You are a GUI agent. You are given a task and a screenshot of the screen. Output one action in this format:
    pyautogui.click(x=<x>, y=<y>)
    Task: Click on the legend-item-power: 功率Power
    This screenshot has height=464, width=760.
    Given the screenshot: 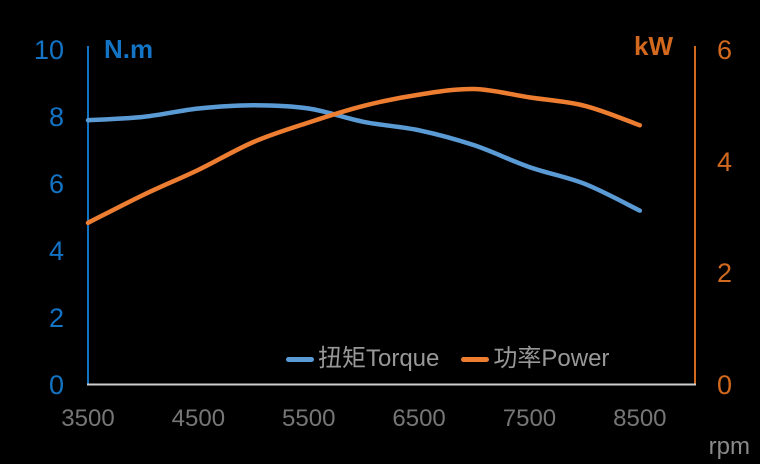 What is the action you would take?
    pyautogui.click(x=535, y=359)
    